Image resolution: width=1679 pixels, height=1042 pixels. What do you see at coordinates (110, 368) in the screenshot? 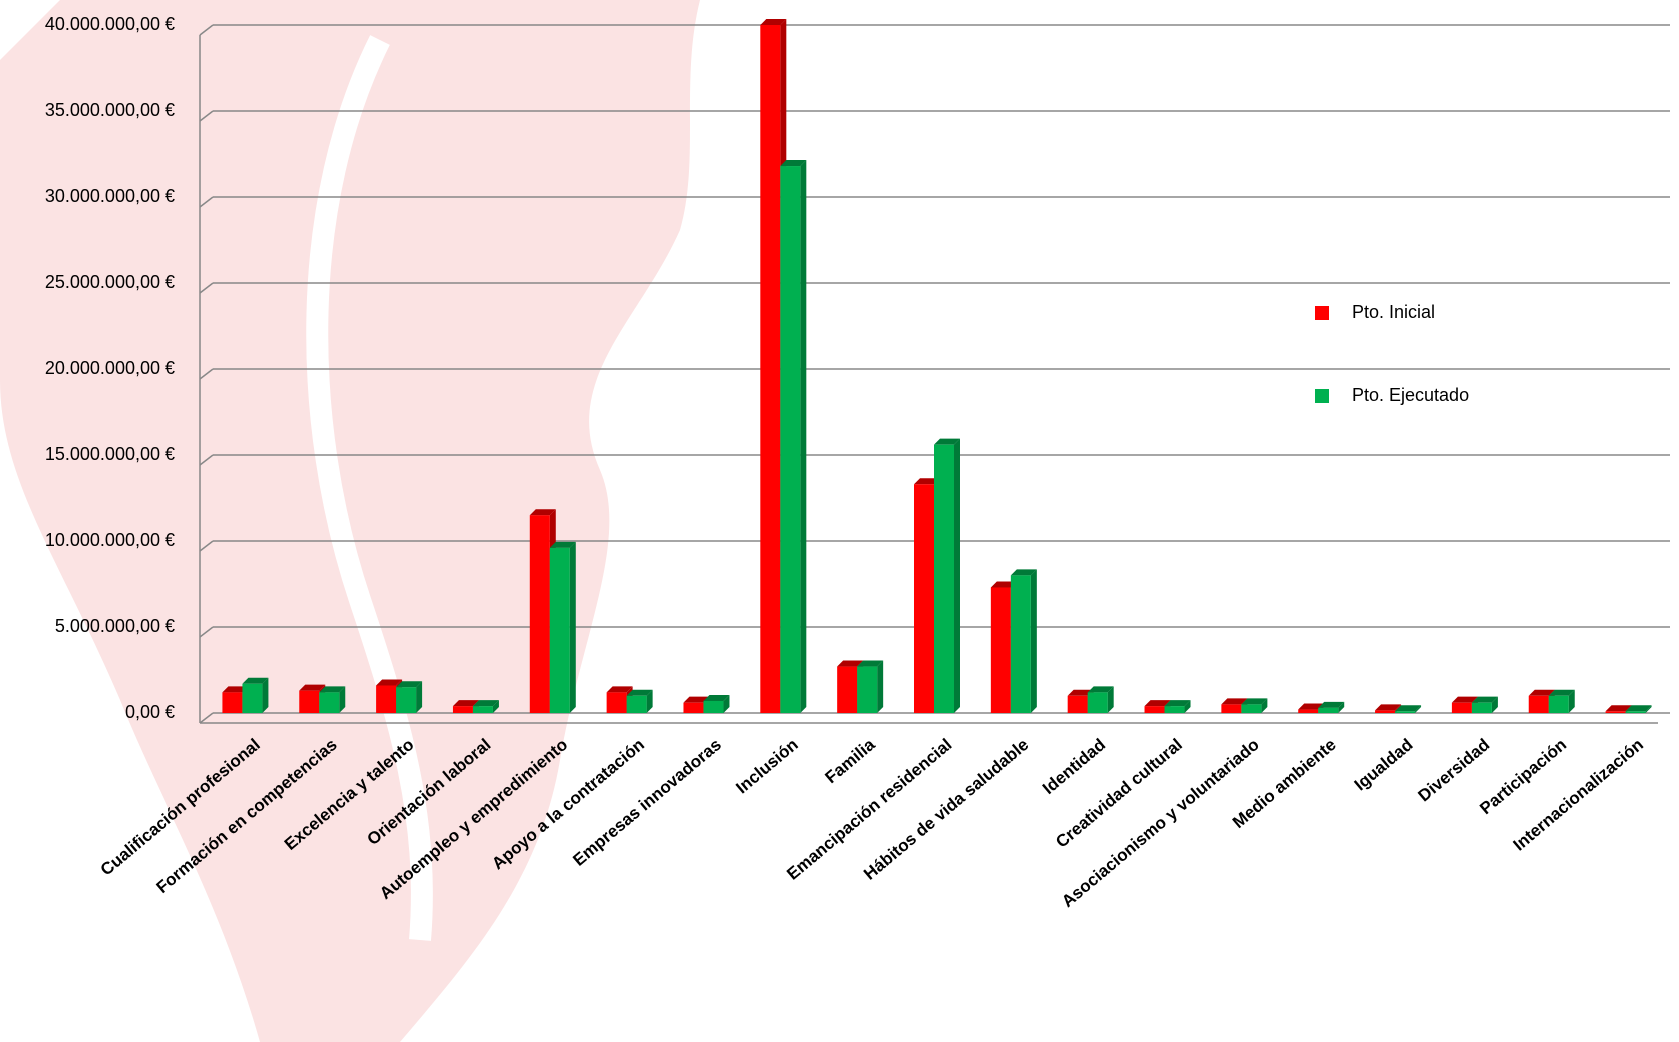
I see `y-tick-label: 20.000.000,00 €` at bounding box center [110, 368].